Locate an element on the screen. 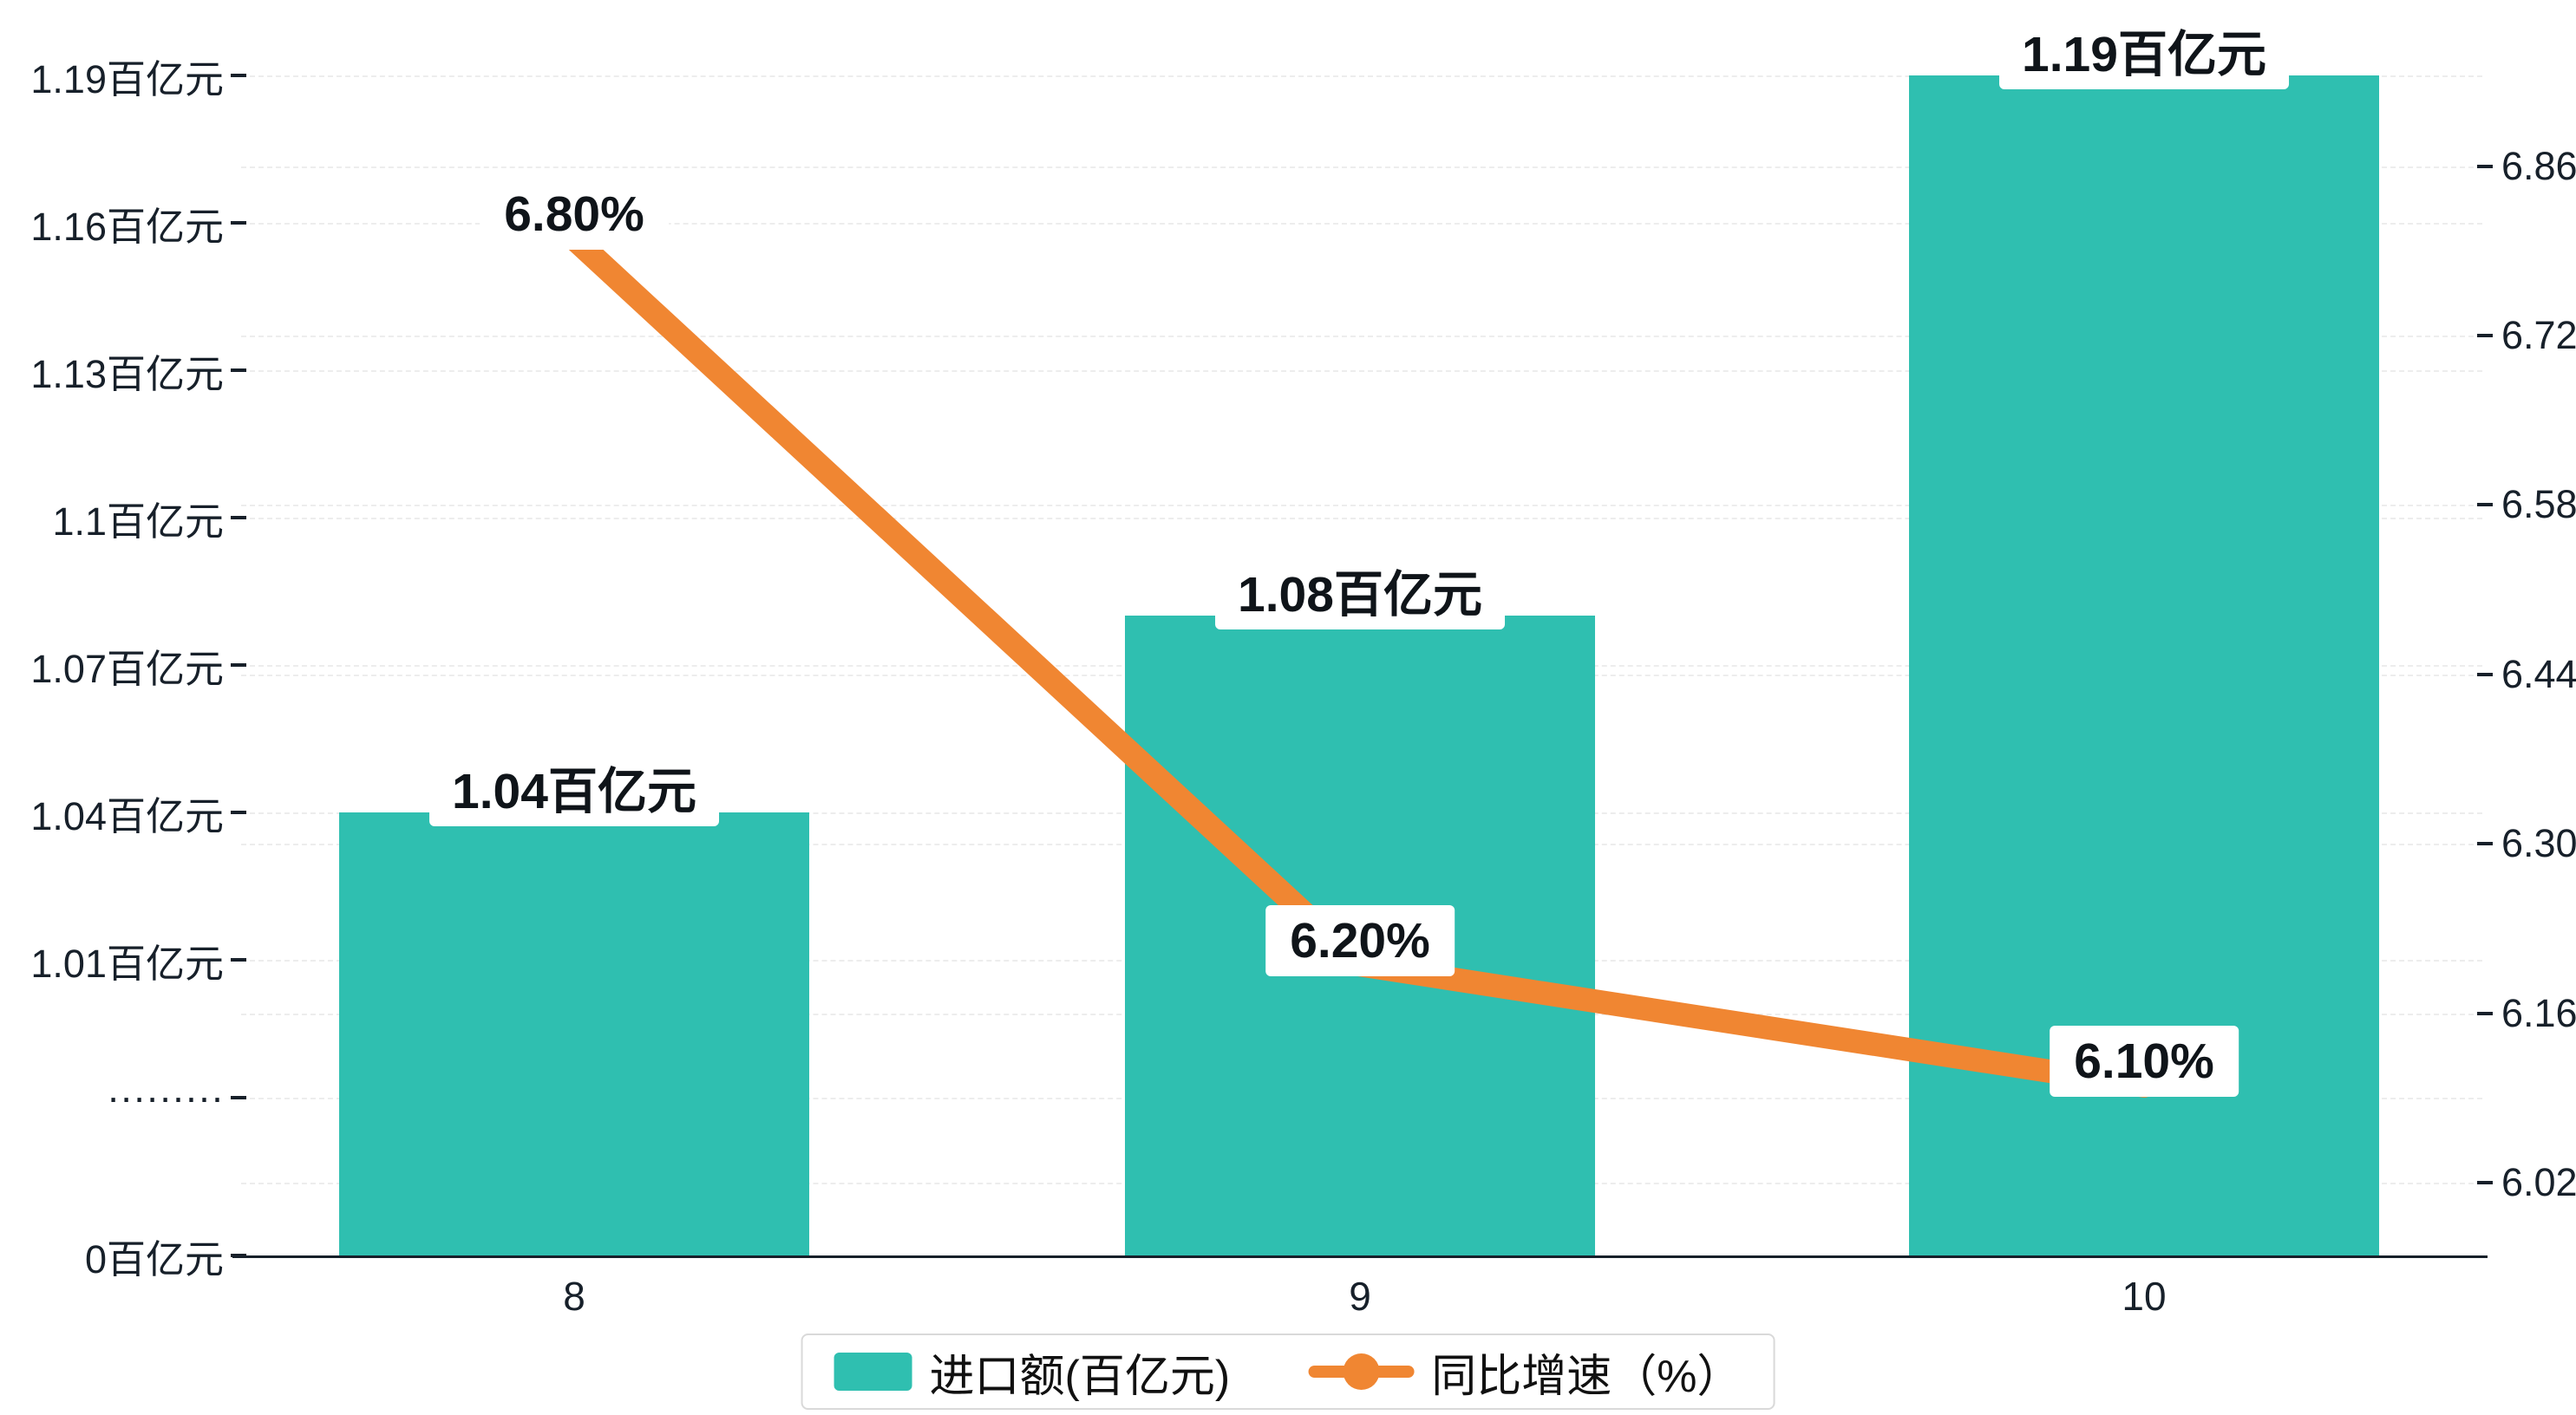  right-axis-tick: 6.58 is located at coordinates (2526, 504).